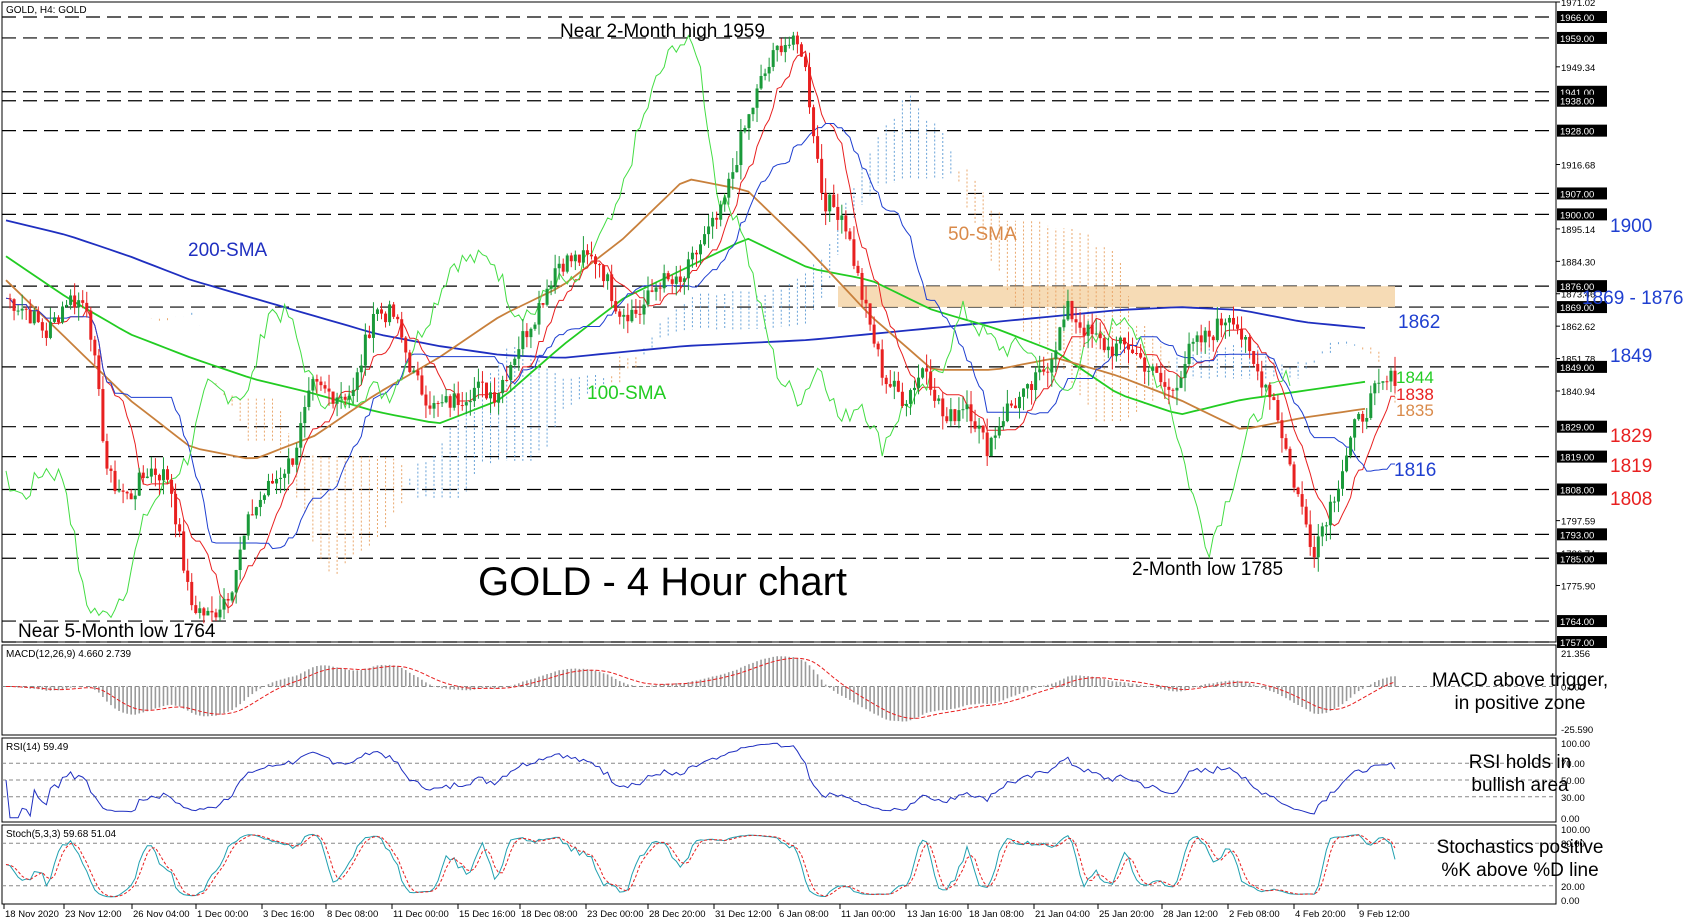 The width and height of the screenshot is (1706, 924). Describe the element at coordinates (69, 654) in the screenshot. I see `macd-header: MACD(12,26,9) 4.660 2.739` at that location.